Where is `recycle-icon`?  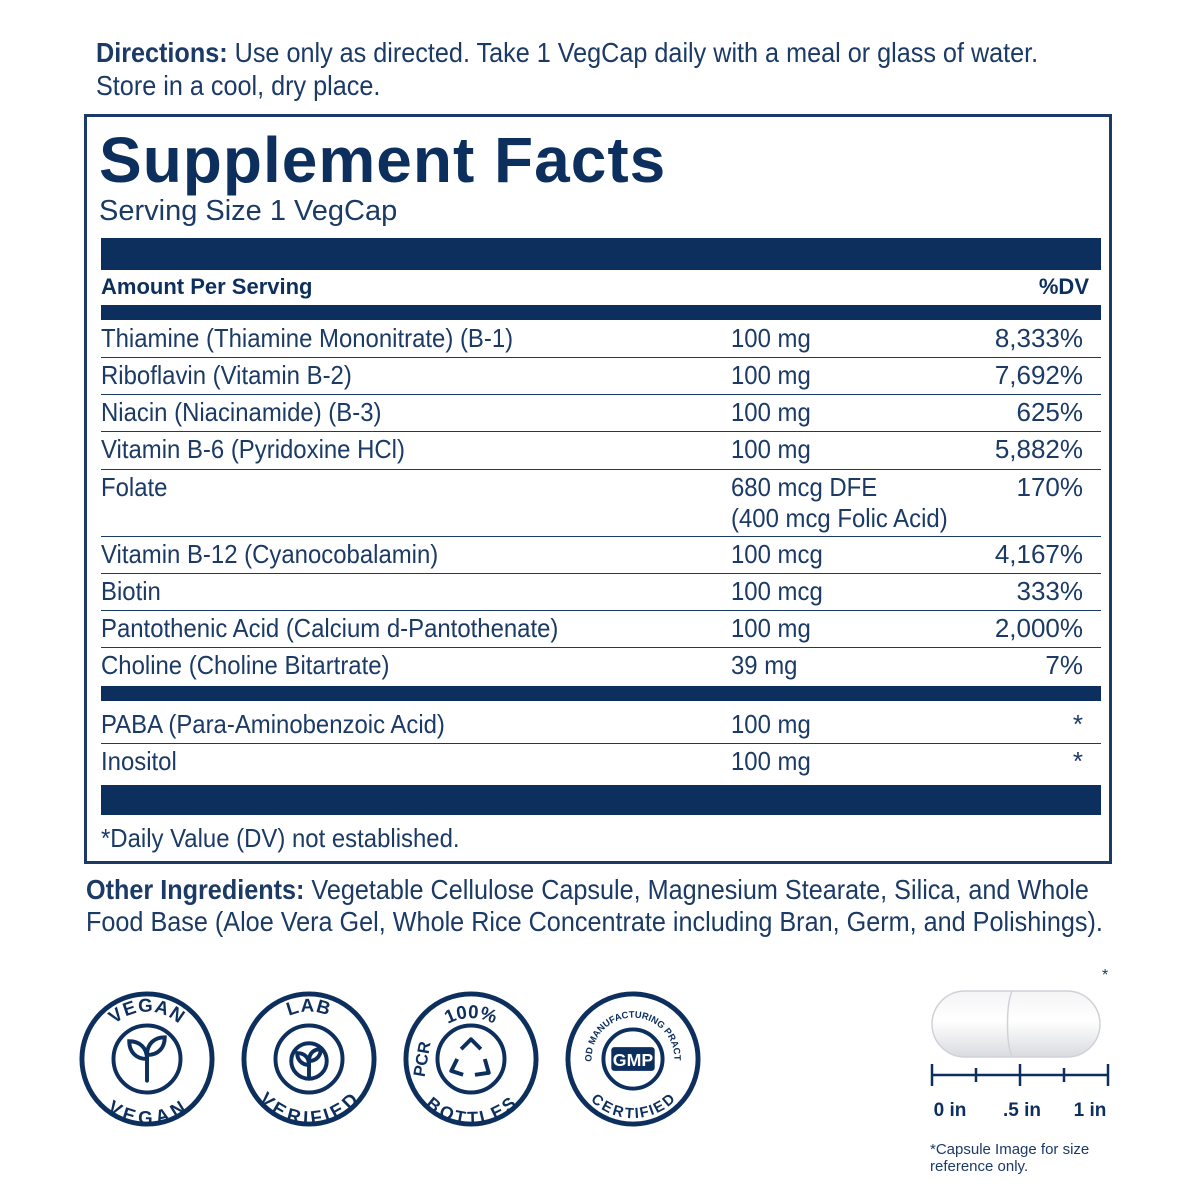 recycle-icon is located at coordinates (470, 1057).